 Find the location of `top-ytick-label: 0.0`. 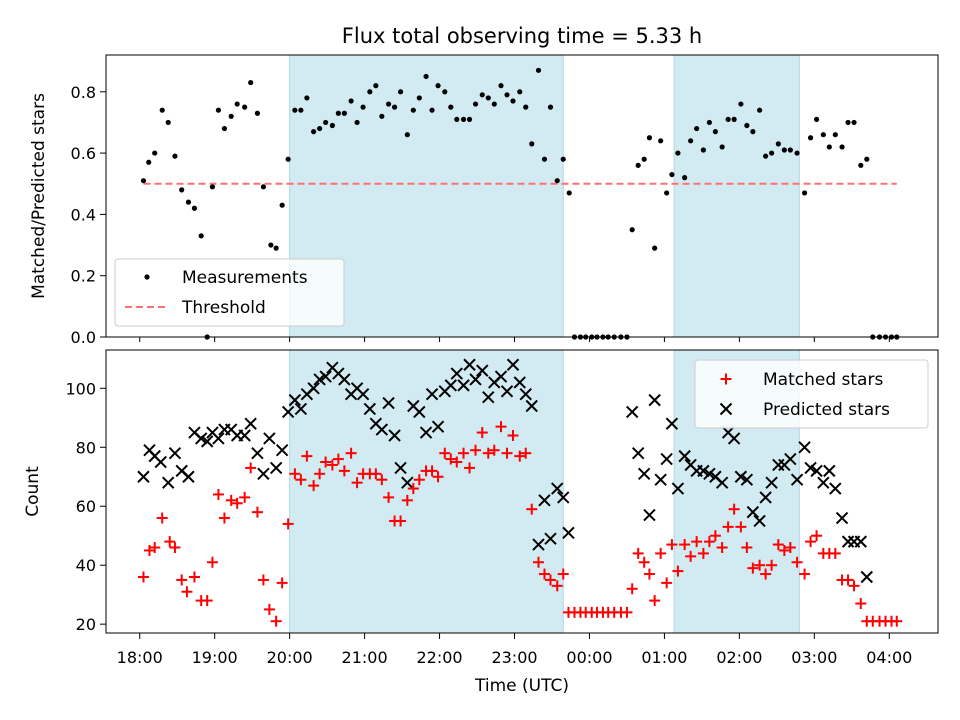

top-ytick-label: 0.0 is located at coordinates (83, 337).